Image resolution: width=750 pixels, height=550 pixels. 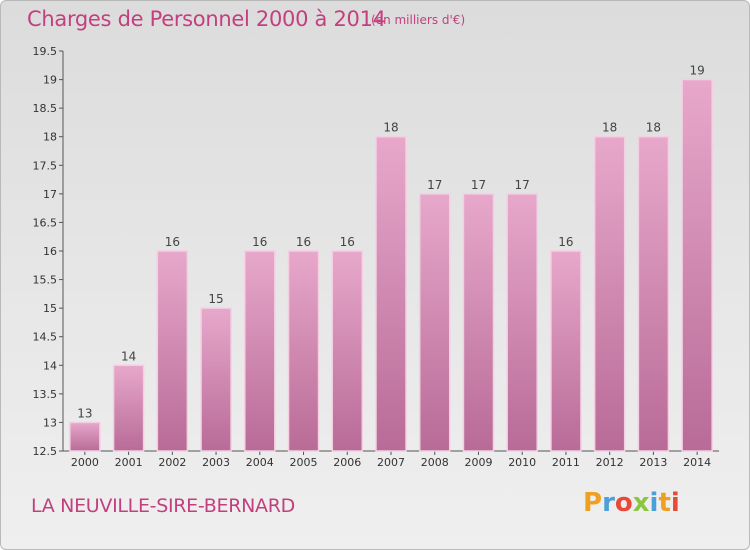 I want to click on bar-2002, so click(x=172, y=351).